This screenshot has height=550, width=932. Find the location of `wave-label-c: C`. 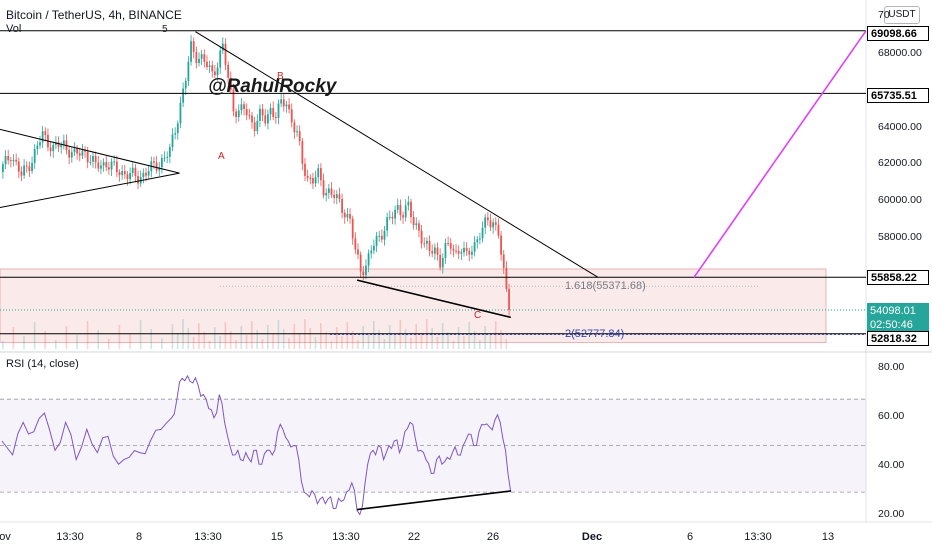

wave-label-c: C is located at coordinates (478, 315).